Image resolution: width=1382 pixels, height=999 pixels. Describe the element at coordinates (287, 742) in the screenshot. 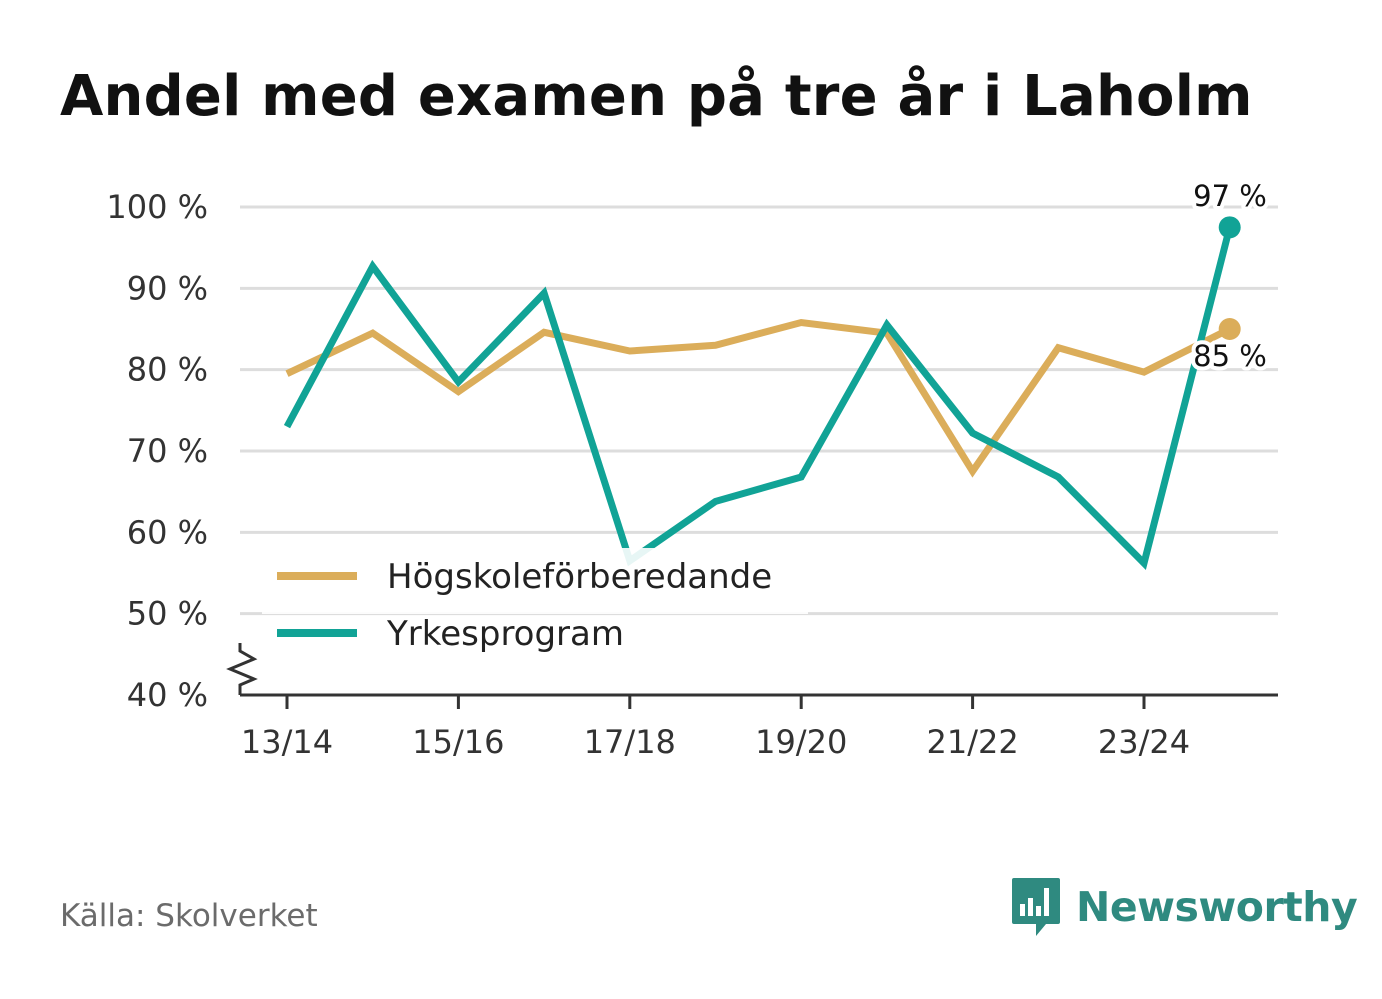

I see `x-tick-label: 13/14` at that location.